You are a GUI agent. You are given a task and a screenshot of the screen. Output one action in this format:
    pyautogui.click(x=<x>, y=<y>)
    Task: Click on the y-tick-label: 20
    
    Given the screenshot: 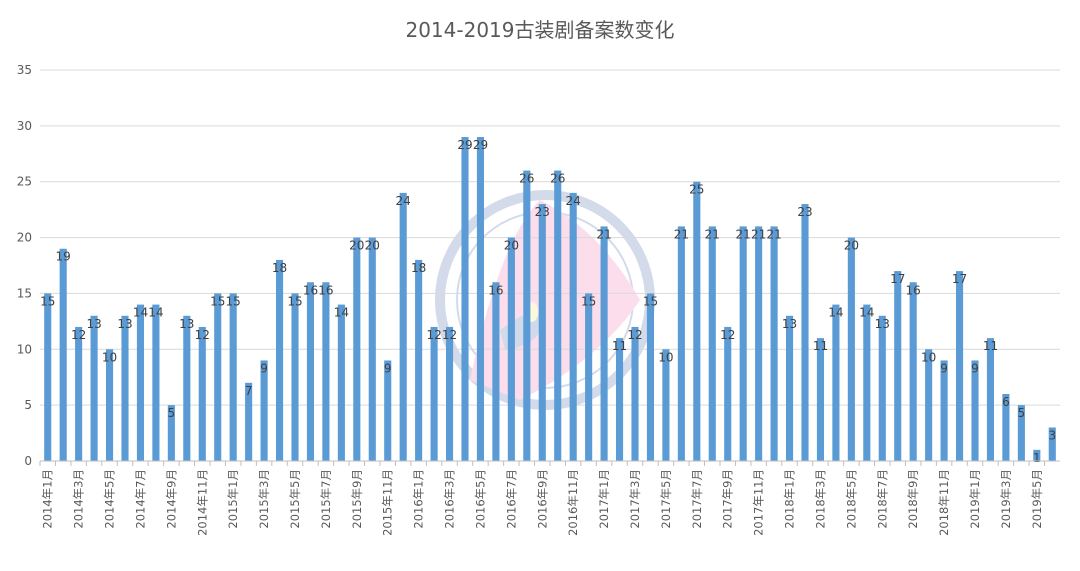 What is the action you would take?
    pyautogui.click(x=24, y=238)
    